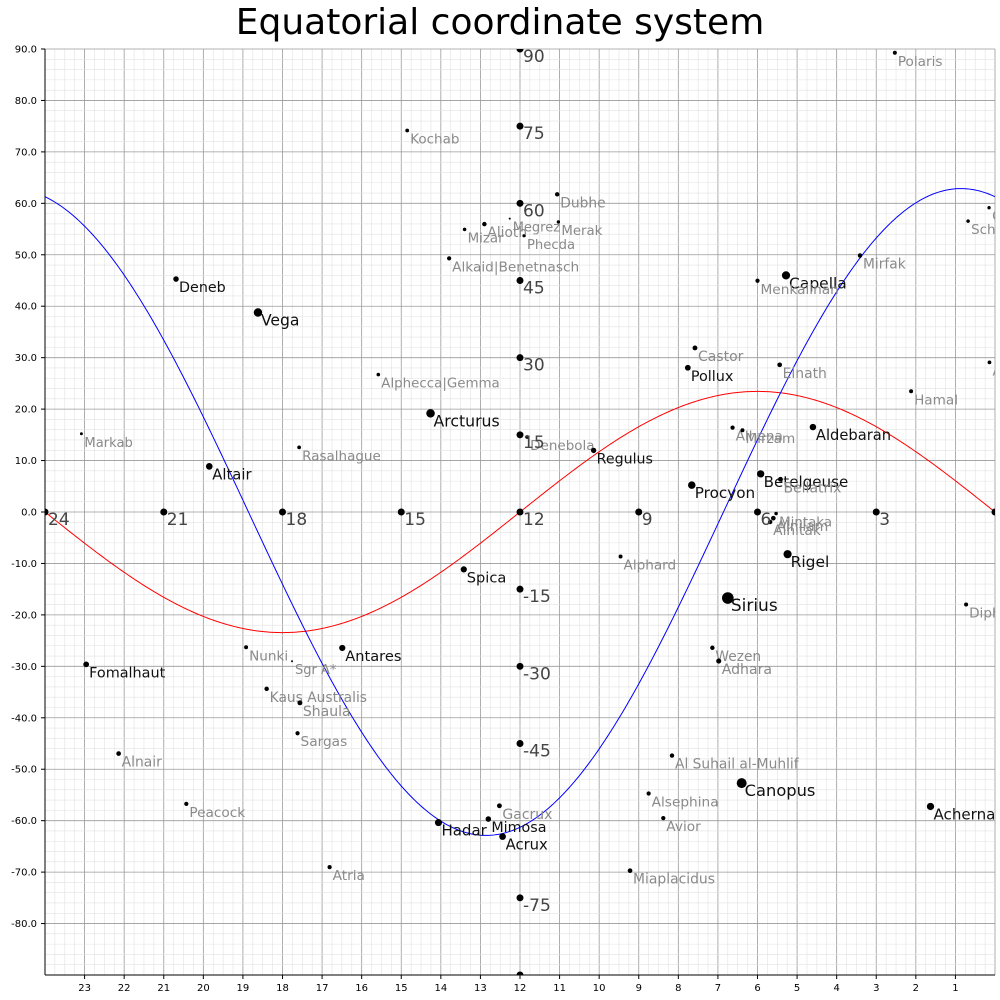 The height and width of the screenshot is (1000, 1000). What do you see at coordinates (537, 906) in the screenshot?
I see `guide-label: -75` at bounding box center [537, 906].